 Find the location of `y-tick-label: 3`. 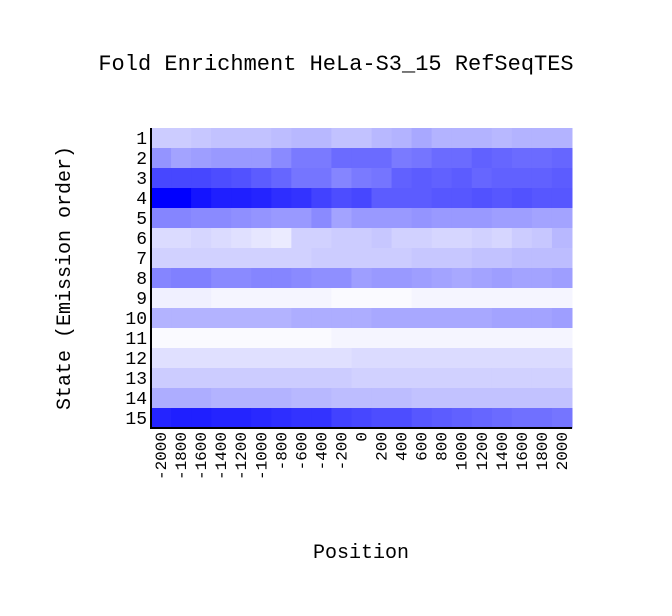

y-tick-label: 3 is located at coordinates (141, 180).